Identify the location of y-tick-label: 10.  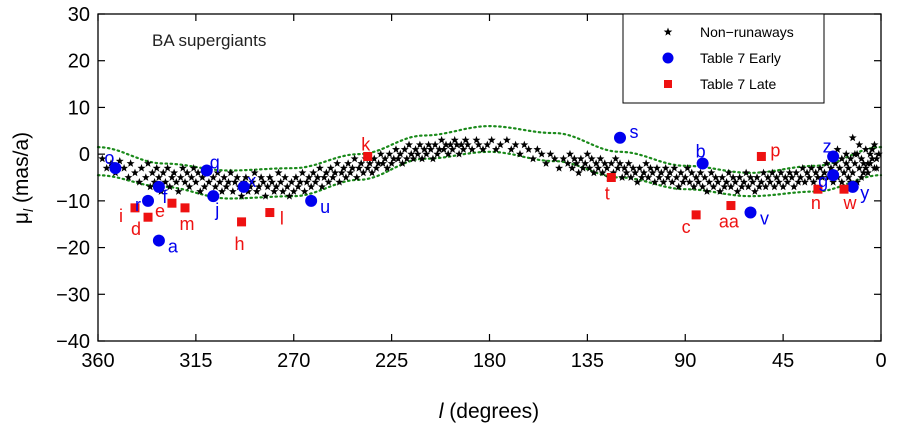
(79, 108).